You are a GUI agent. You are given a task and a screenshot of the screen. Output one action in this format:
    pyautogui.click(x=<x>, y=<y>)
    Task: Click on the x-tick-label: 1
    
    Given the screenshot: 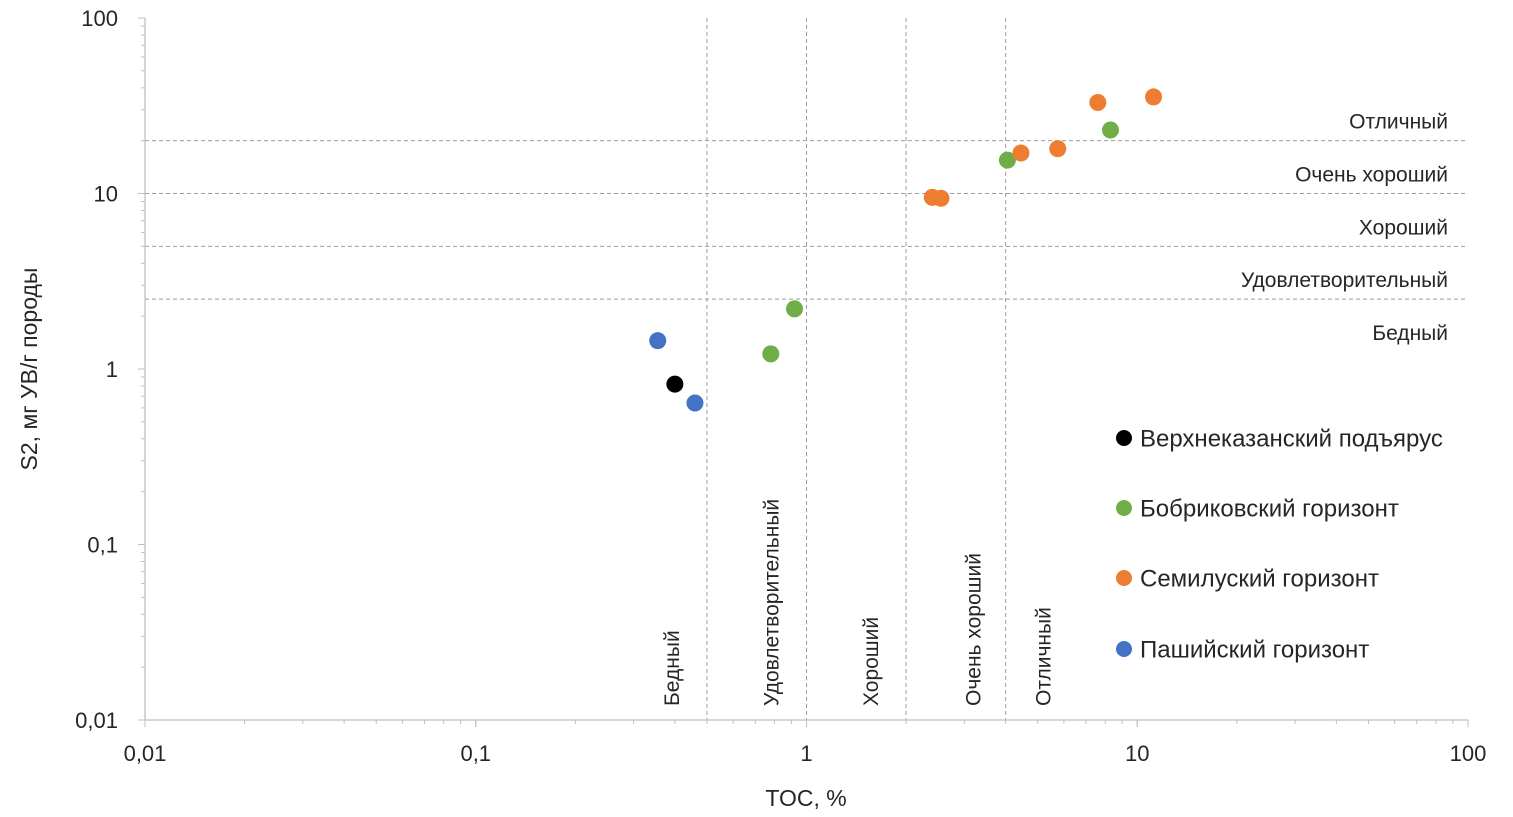 What is the action you would take?
    pyautogui.click(x=806, y=753)
    